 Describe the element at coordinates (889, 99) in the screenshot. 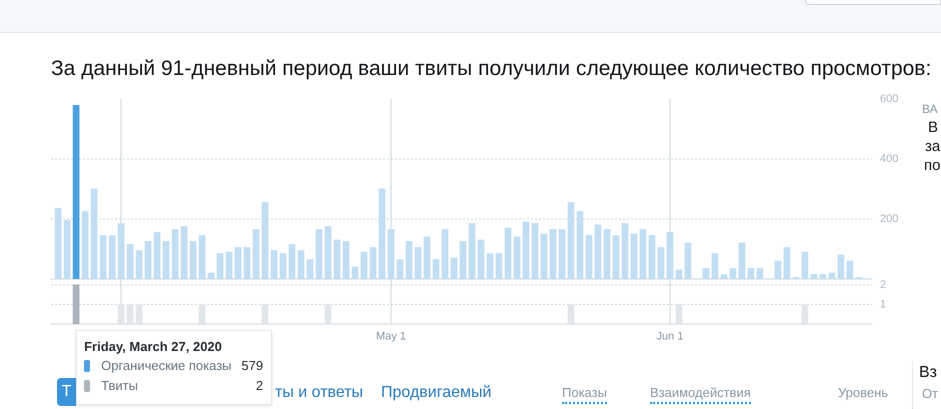

I see `y-tick-label: 600` at that location.